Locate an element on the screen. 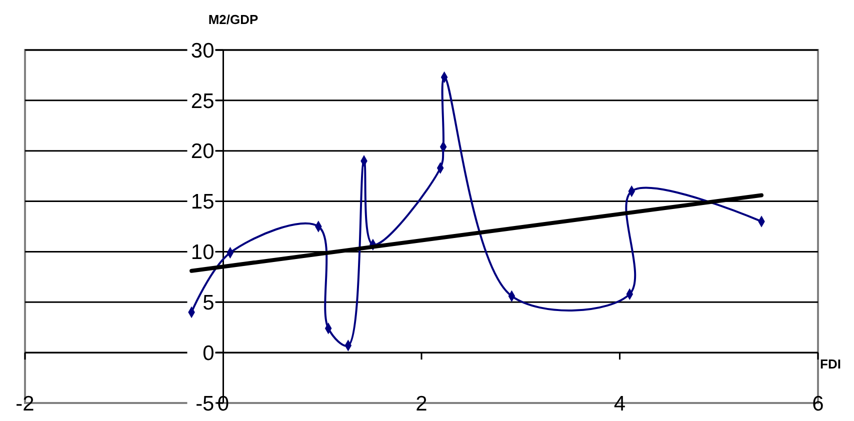 Image resolution: width=854 pixels, height=421 pixels. x-tick-label: 2 is located at coordinates (422, 404).